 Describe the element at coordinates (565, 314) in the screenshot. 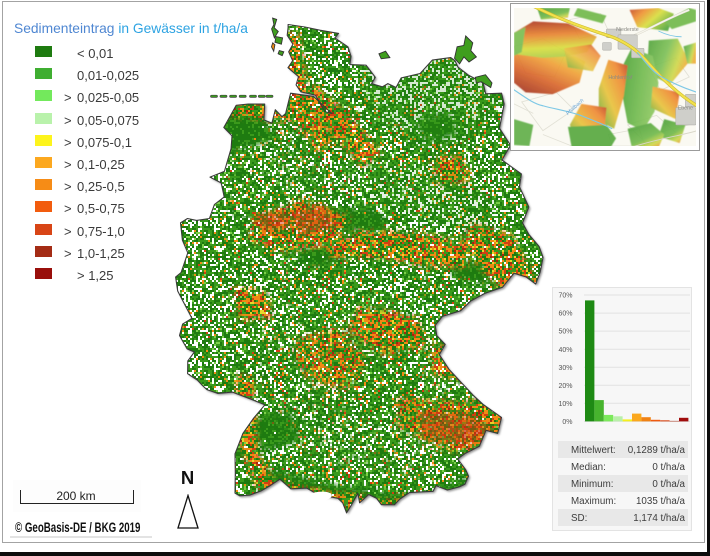

I see `svg-text: 60%` at that location.